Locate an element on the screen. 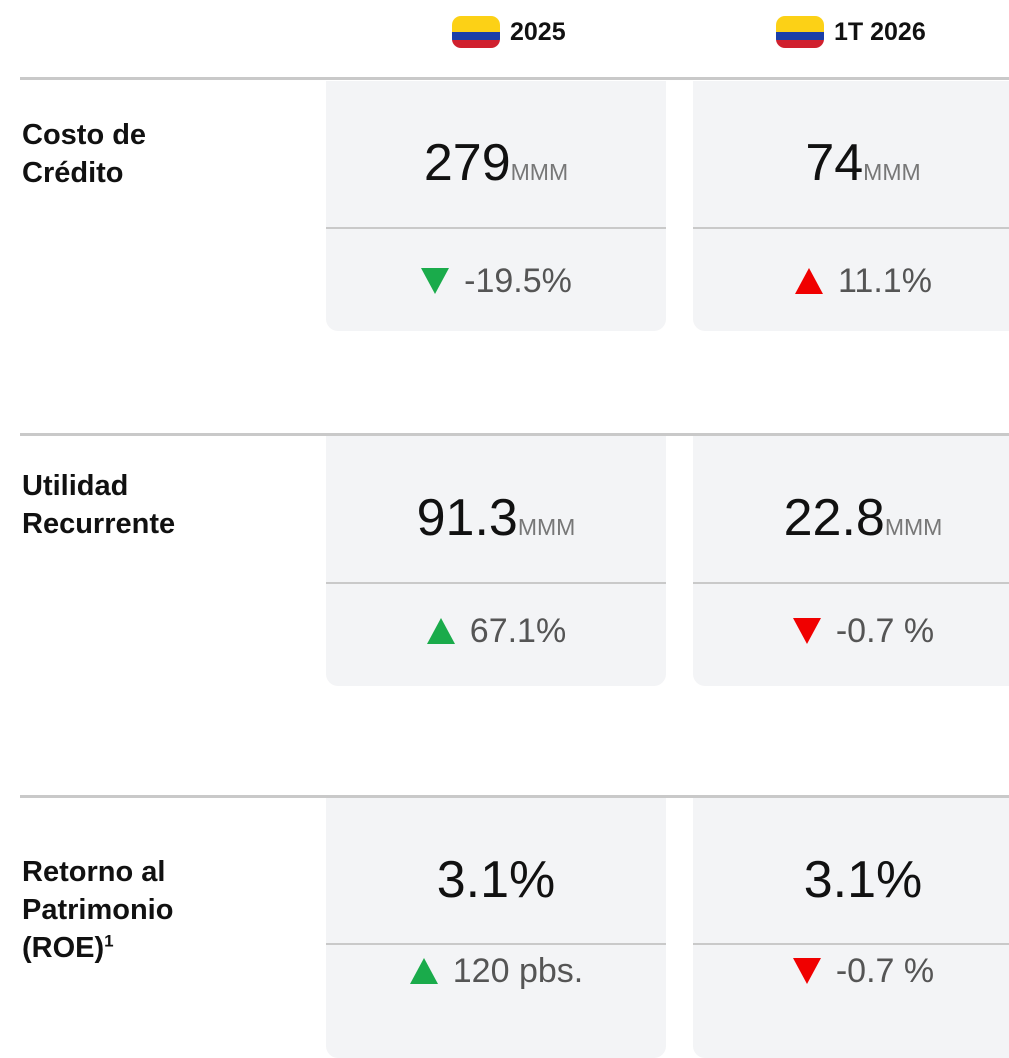 This screenshot has height=1058, width=1009. change-line: -19.5% is located at coordinates (496, 281).